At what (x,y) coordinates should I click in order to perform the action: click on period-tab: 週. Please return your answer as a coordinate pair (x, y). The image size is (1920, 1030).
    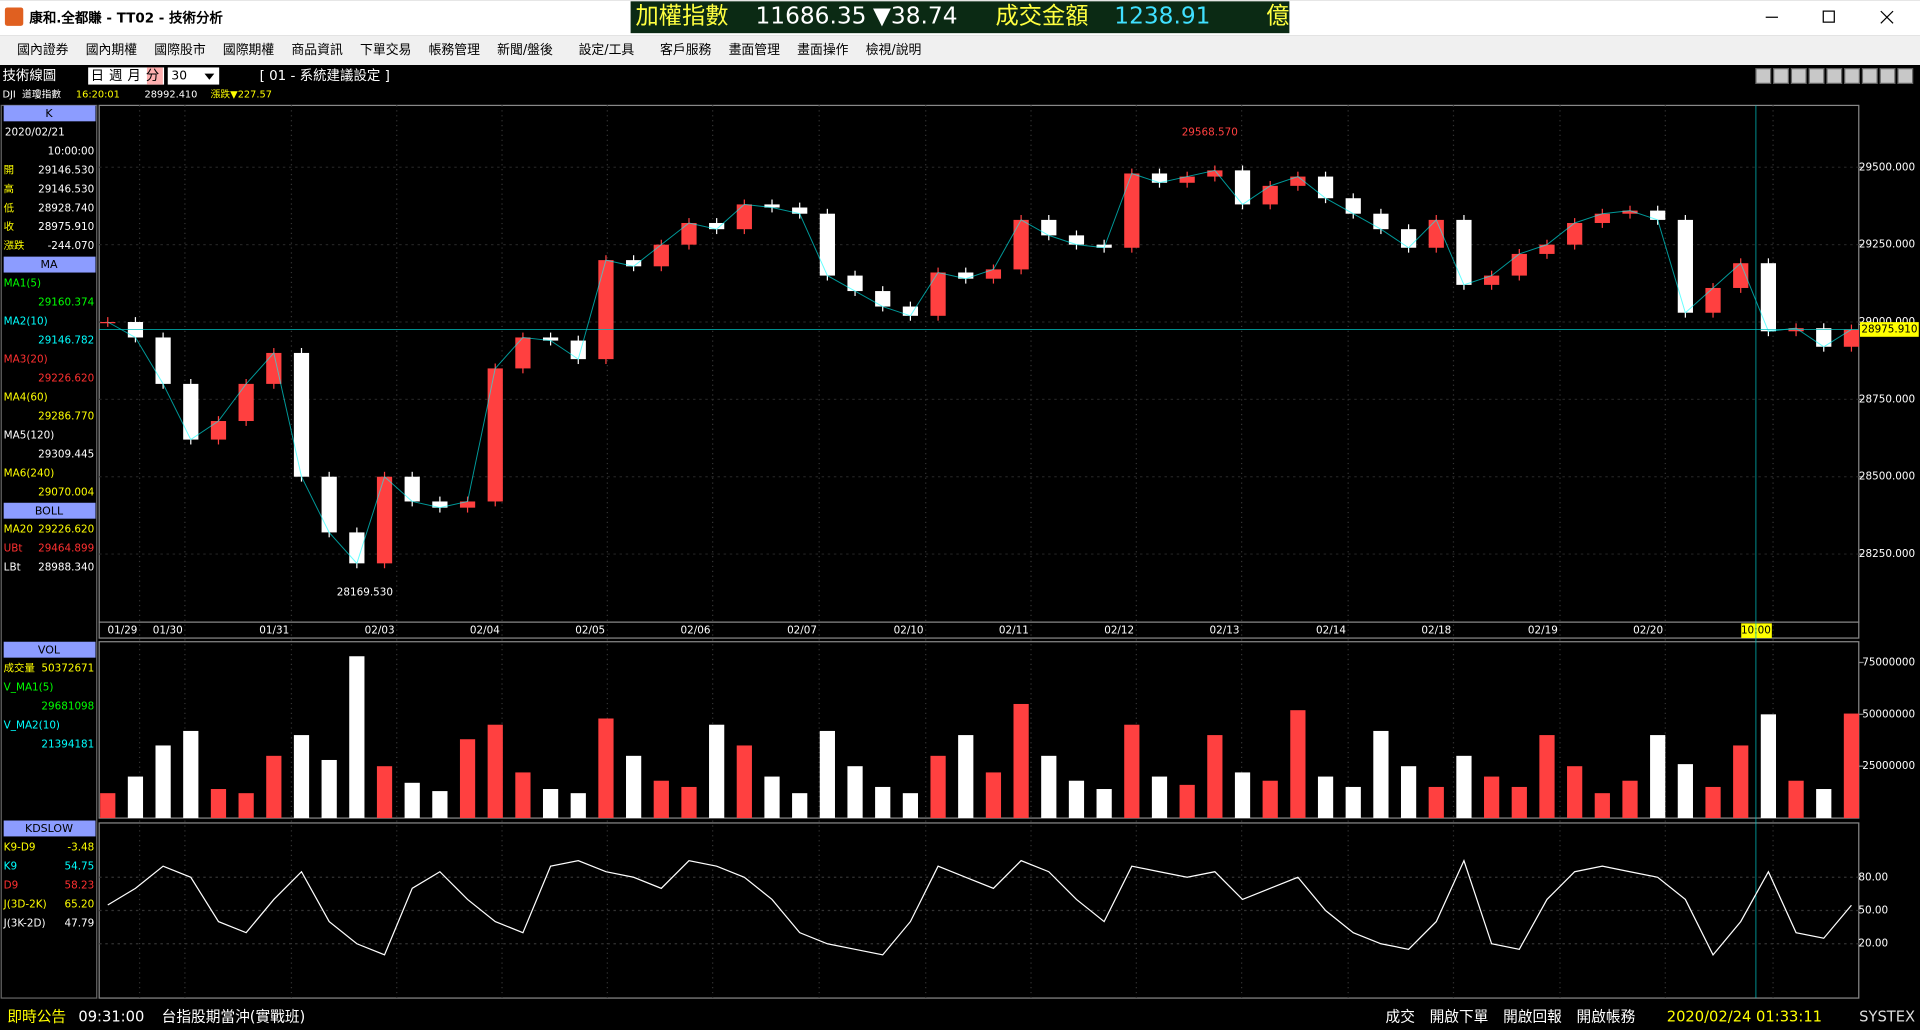
    Looking at the image, I should click on (115, 76).